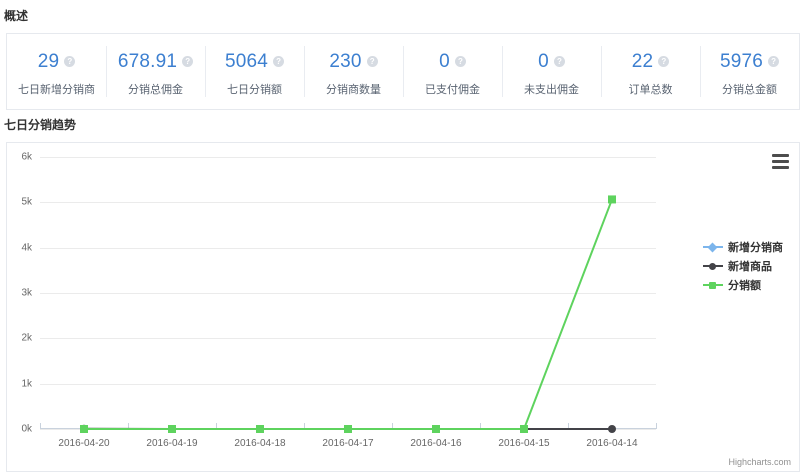 This screenshot has width=806, height=476. Describe the element at coordinates (338, 202) in the screenshot. I see `grid-line: 5k` at that location.